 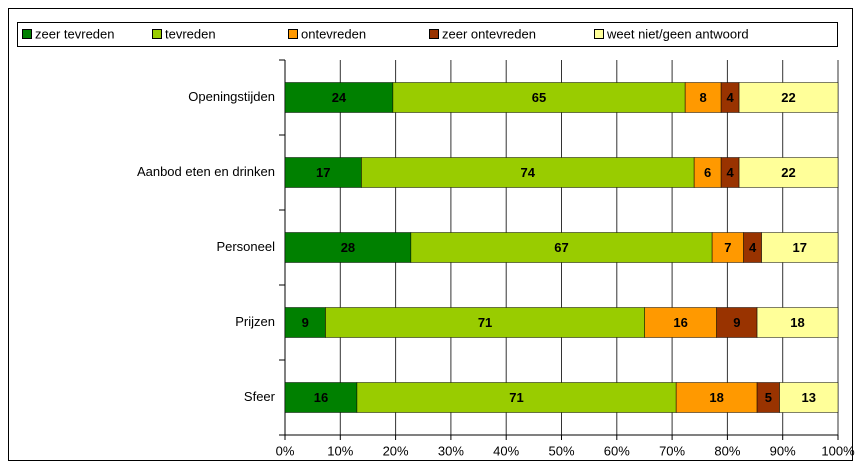 What do you see at coordinates (260, 396) in the screenshot?
I see `y-tick-label: Sfeer` at bounding box center [260, 396].